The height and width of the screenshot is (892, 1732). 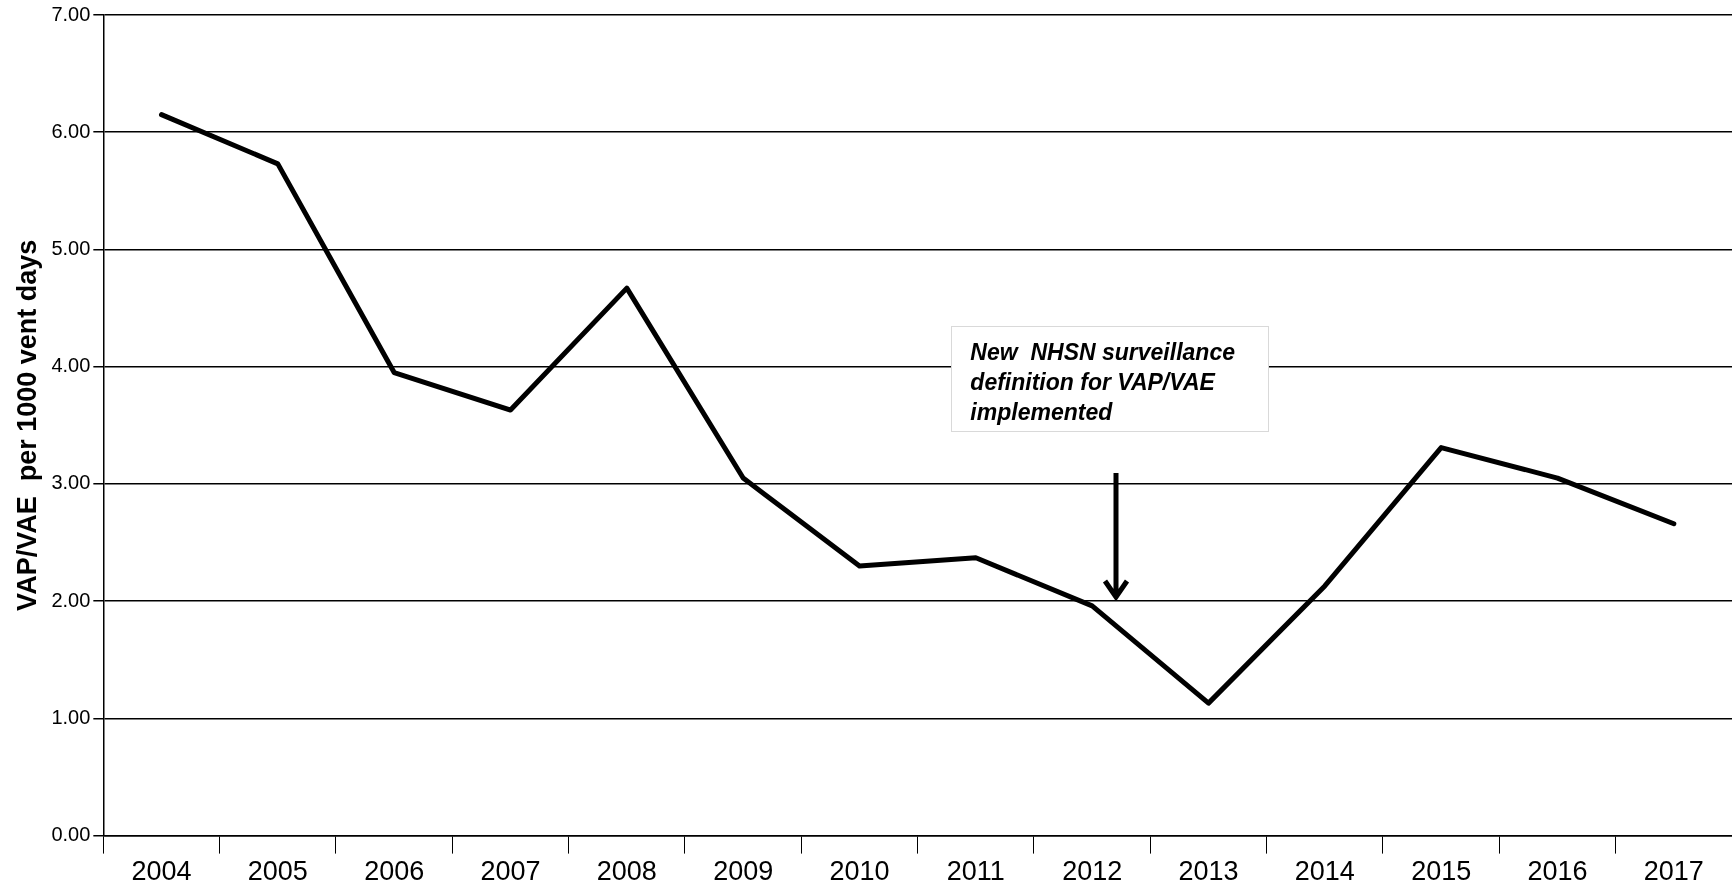 What do you see at coordinates (859, 871) in the screenshot?
I see `x-tick-label: 2010` at bounding box center [859, 871].